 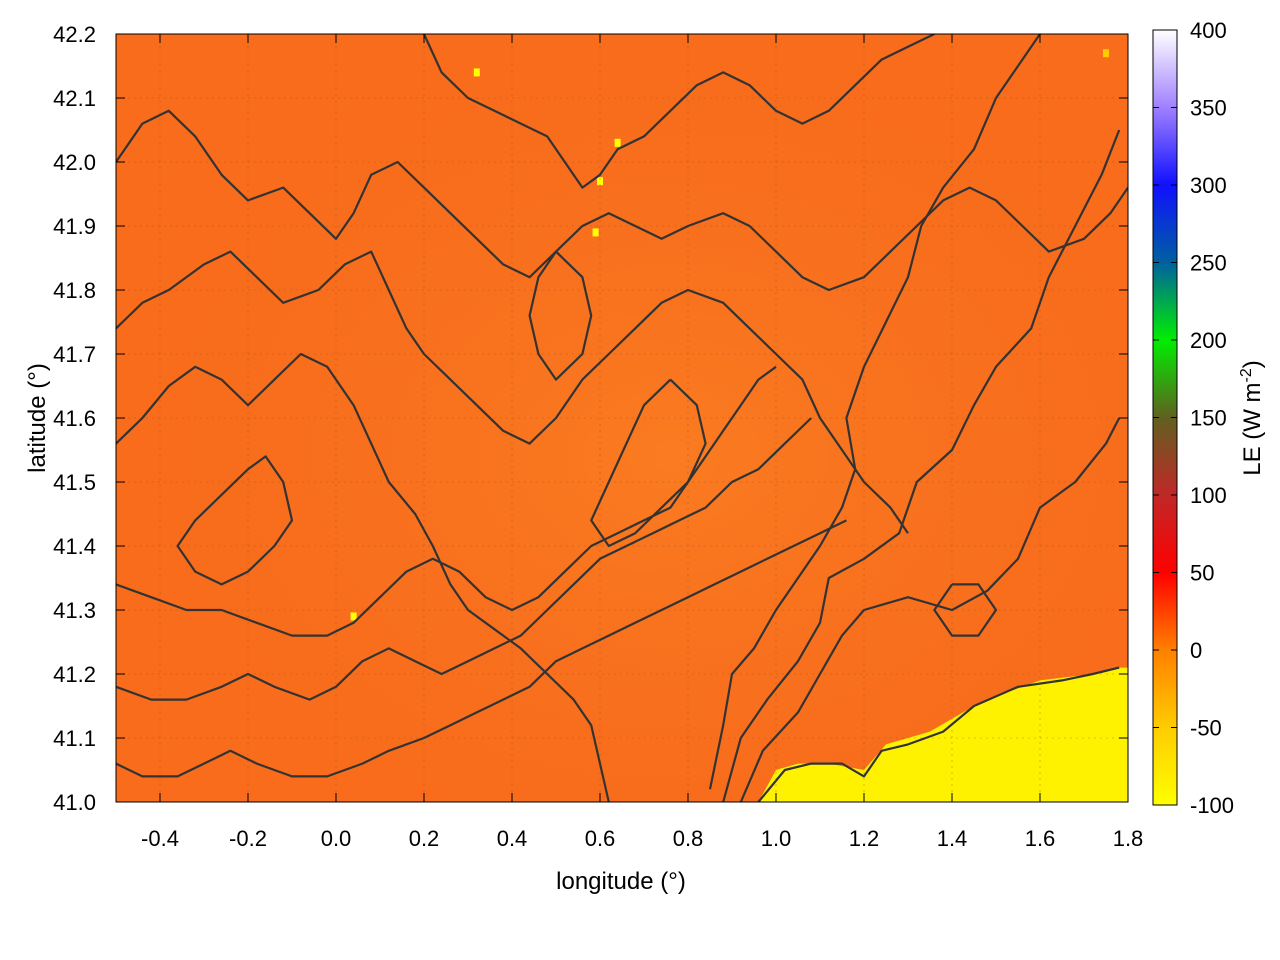 What do you see at coordinates (74, 226) in the screenshot?
I see `y-tick-label: 41.9` at bounding box center [74, 226].